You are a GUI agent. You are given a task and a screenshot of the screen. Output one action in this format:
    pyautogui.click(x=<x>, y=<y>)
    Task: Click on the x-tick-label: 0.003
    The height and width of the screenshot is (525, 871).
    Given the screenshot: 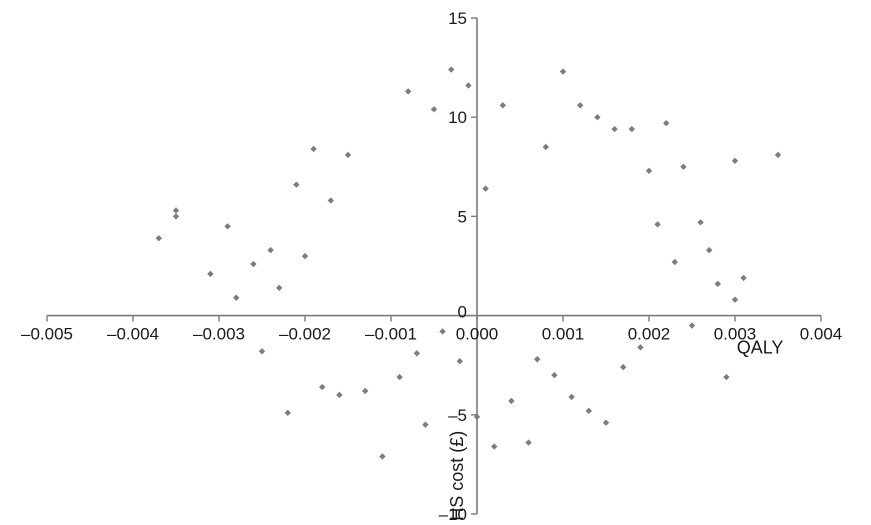 What is the action you would take?
    pyautogui.click(x=735, y=334)
    